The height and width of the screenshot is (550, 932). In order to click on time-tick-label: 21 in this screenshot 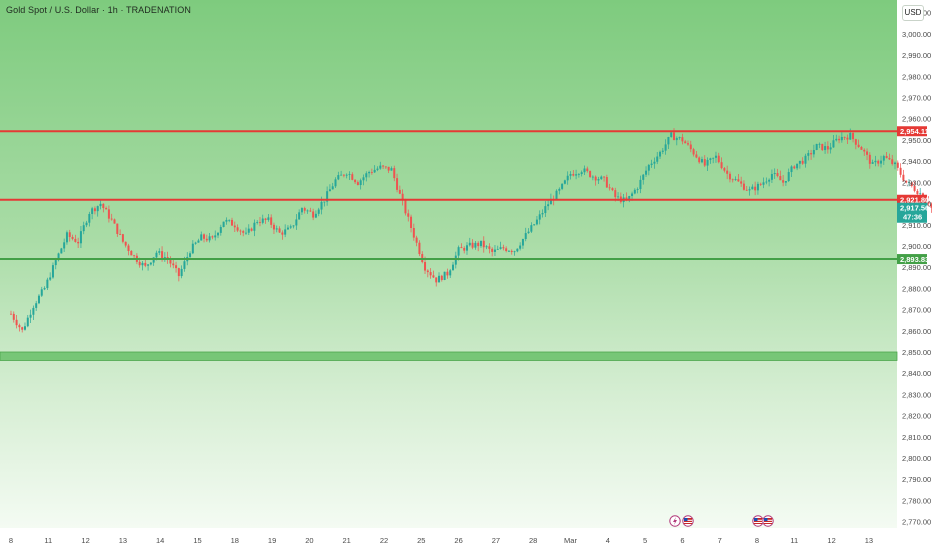, I will do `click(347, 540)`.